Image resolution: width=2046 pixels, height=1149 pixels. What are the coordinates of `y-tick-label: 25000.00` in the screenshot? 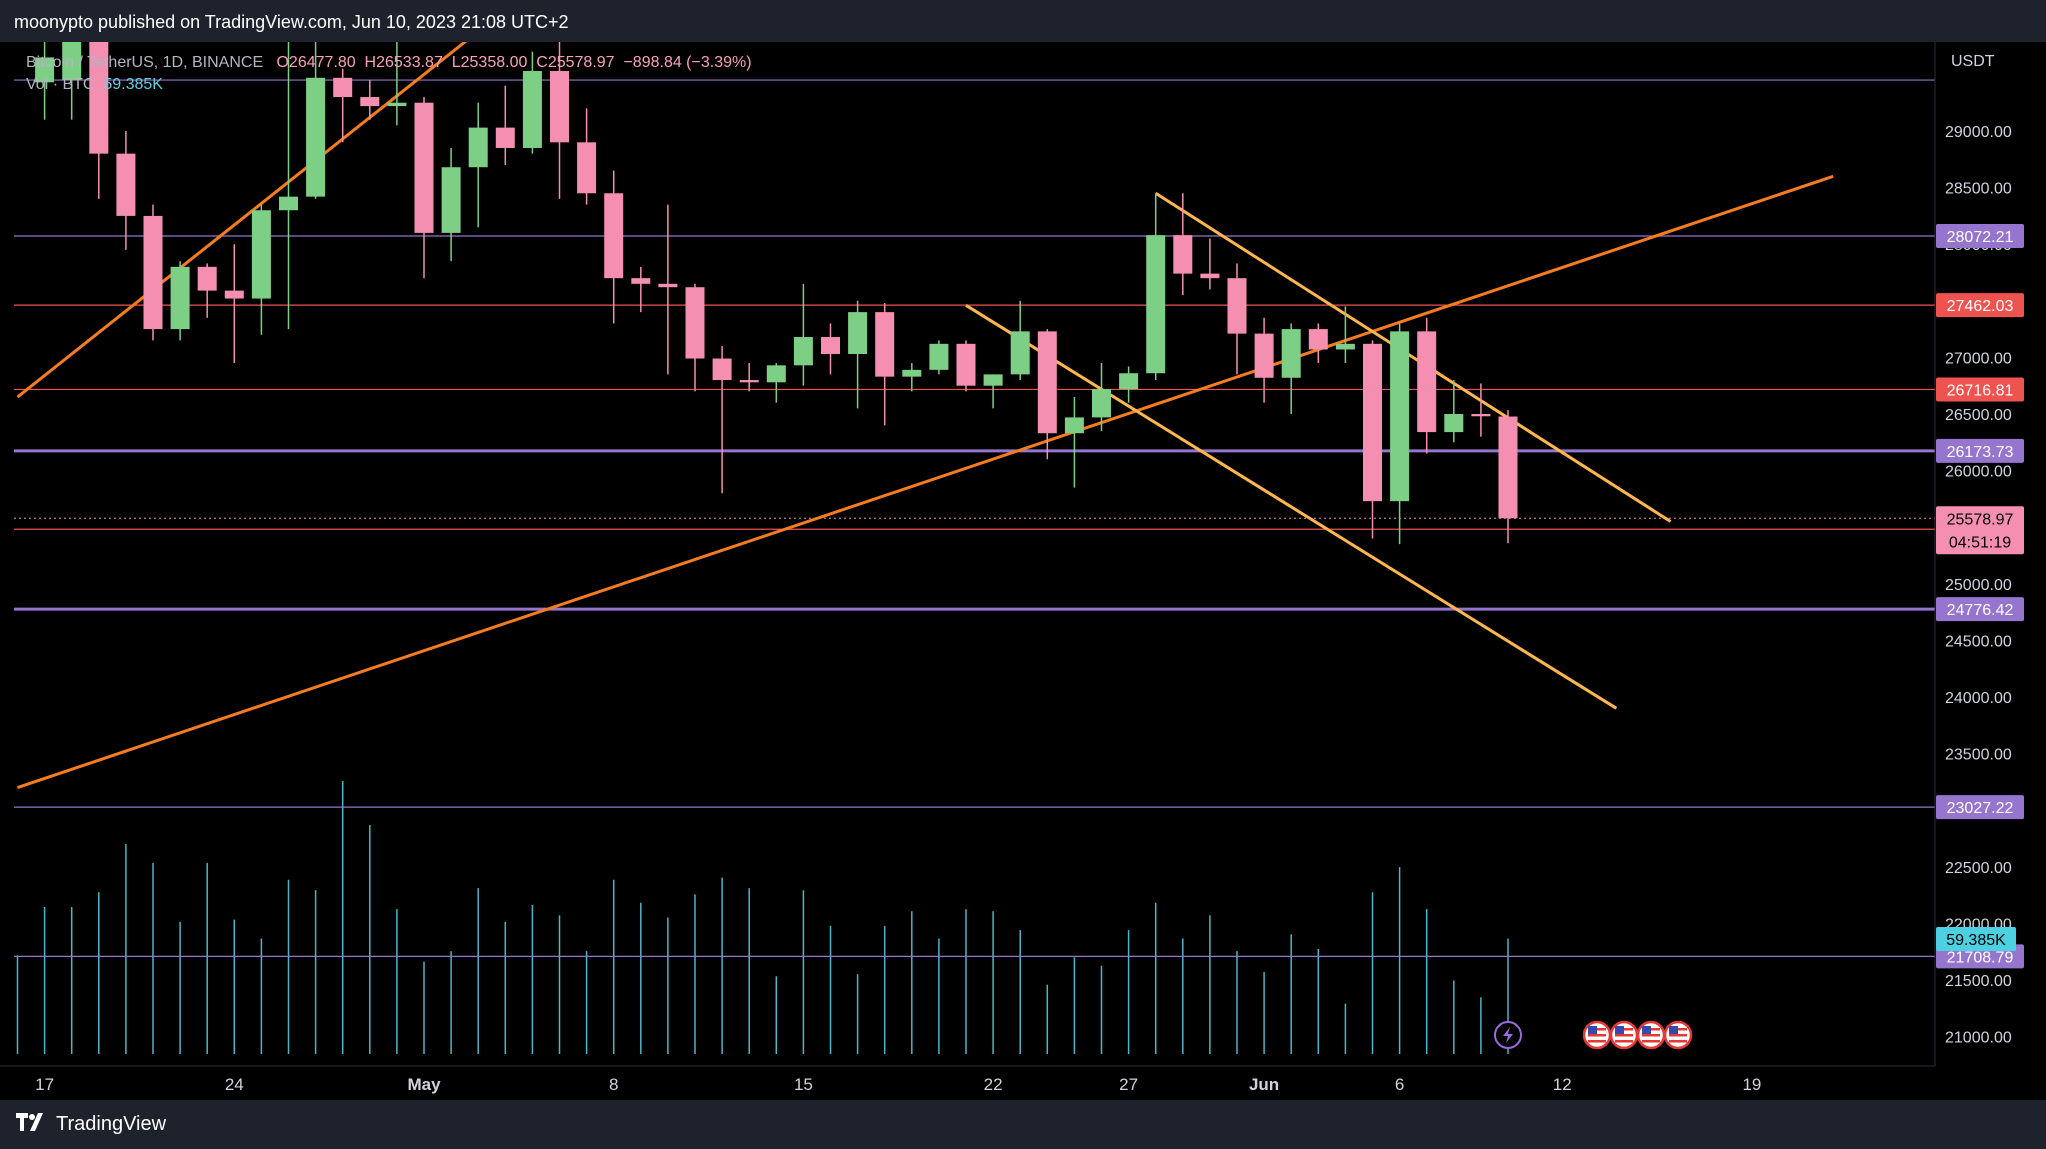 It's located at (1978, 585).